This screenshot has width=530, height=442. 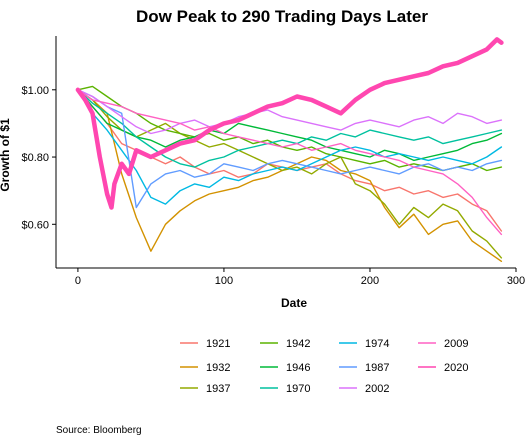 I want to click on x-tick-label: 0, so click(x=78, y=281).